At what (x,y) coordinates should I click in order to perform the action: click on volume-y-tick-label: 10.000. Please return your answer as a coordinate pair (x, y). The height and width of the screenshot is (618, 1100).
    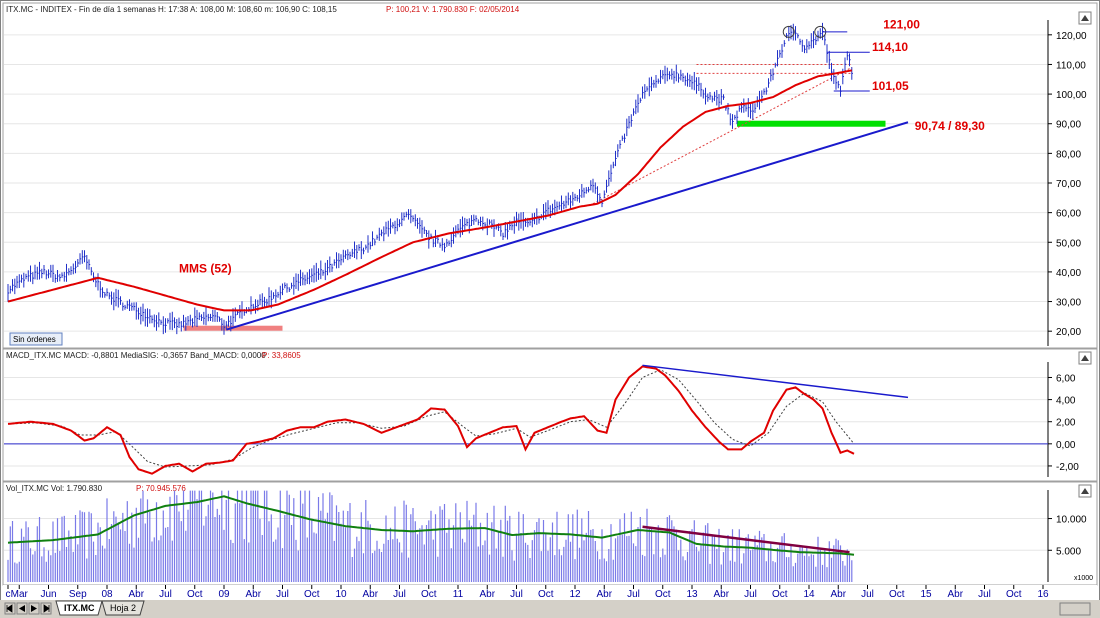
    Looking at the image, I should click on (1071, 520).